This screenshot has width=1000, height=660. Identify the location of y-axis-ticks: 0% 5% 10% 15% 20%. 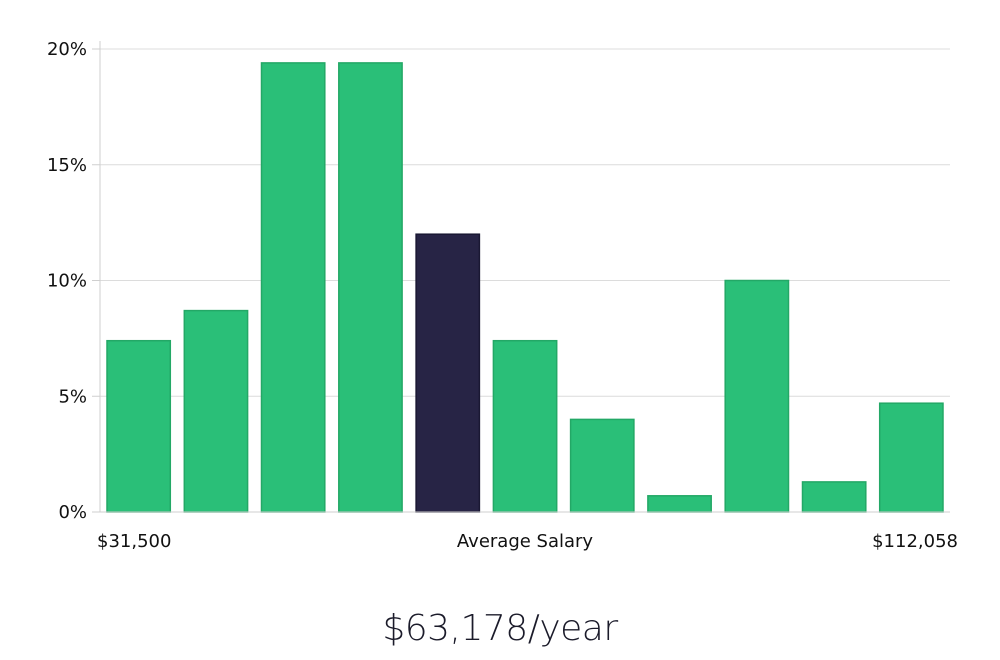
(73, 281).